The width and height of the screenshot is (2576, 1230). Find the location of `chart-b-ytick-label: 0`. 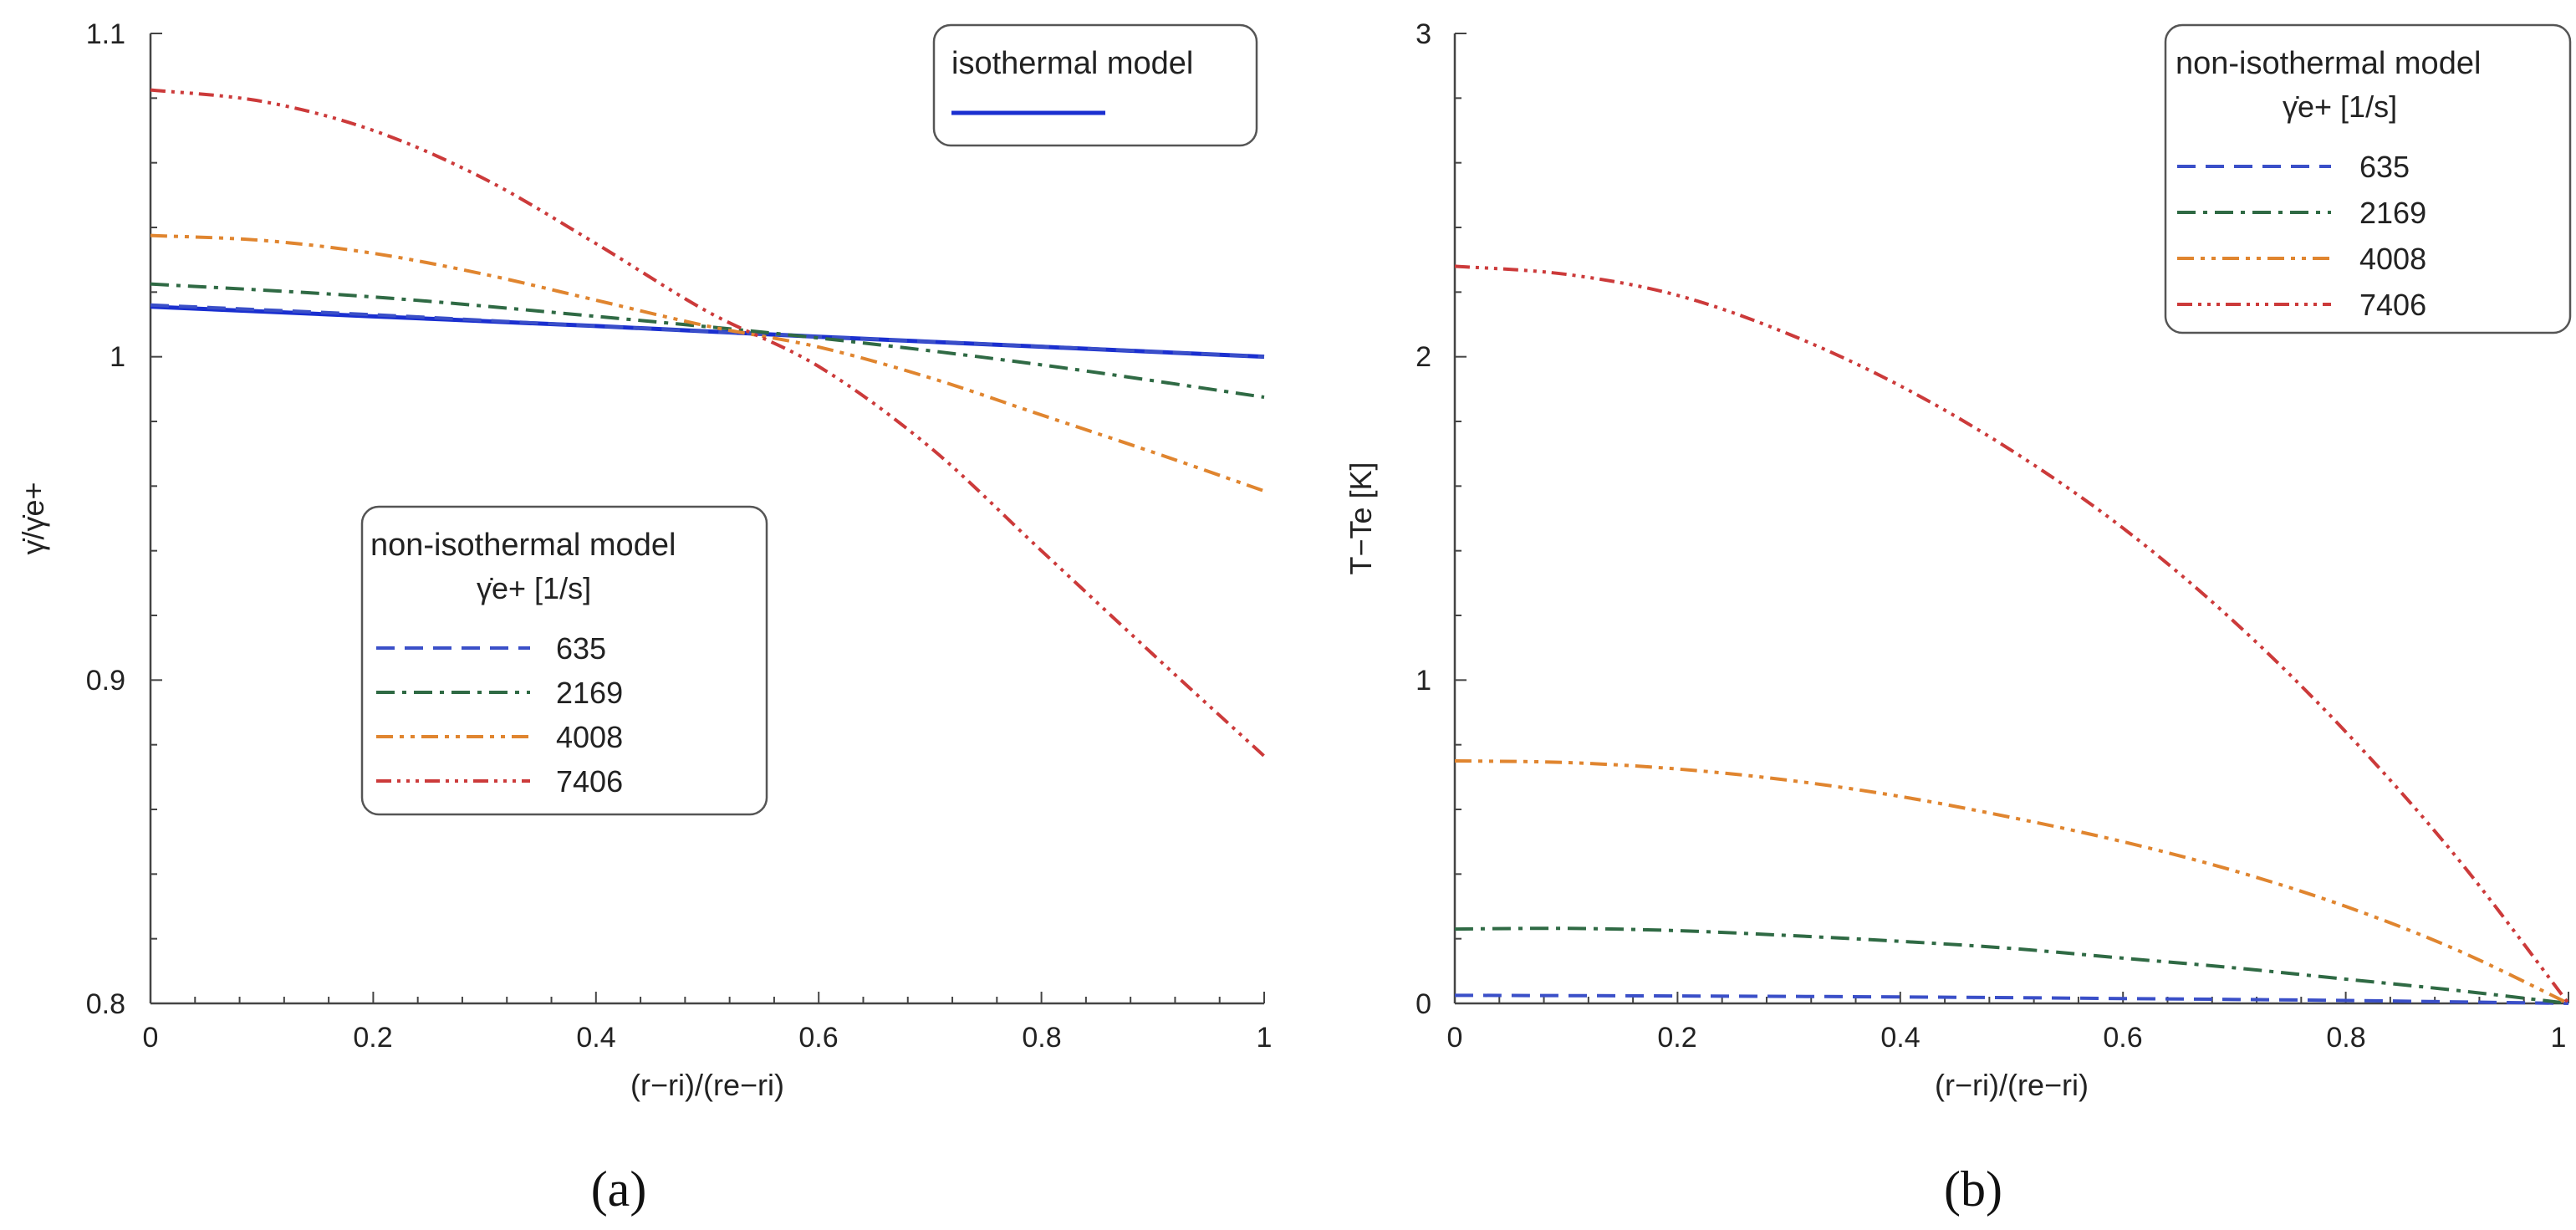

chart-b-ytick-label: 0 is located at coordinates (1423, 1004).